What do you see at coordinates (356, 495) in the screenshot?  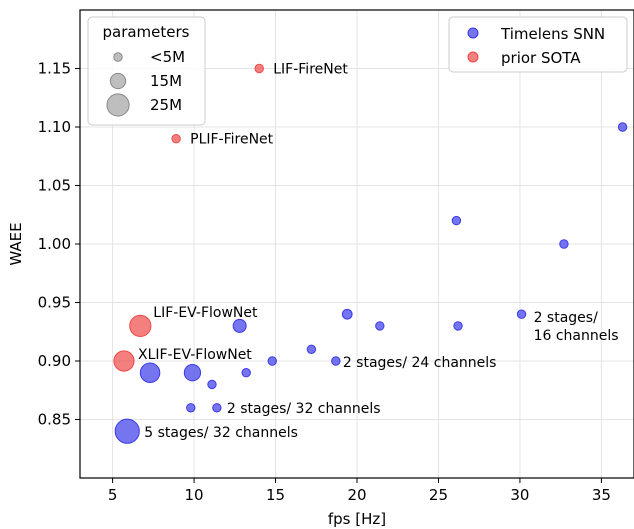 I see `x-tick-label: 20` at bounding box center [356, 495].